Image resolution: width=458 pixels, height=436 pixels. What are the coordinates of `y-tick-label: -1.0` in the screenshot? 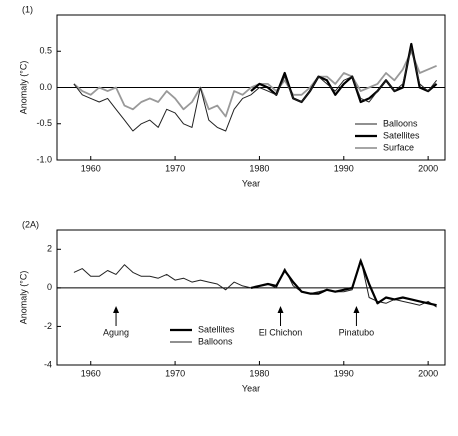 It's located at (44, 159).